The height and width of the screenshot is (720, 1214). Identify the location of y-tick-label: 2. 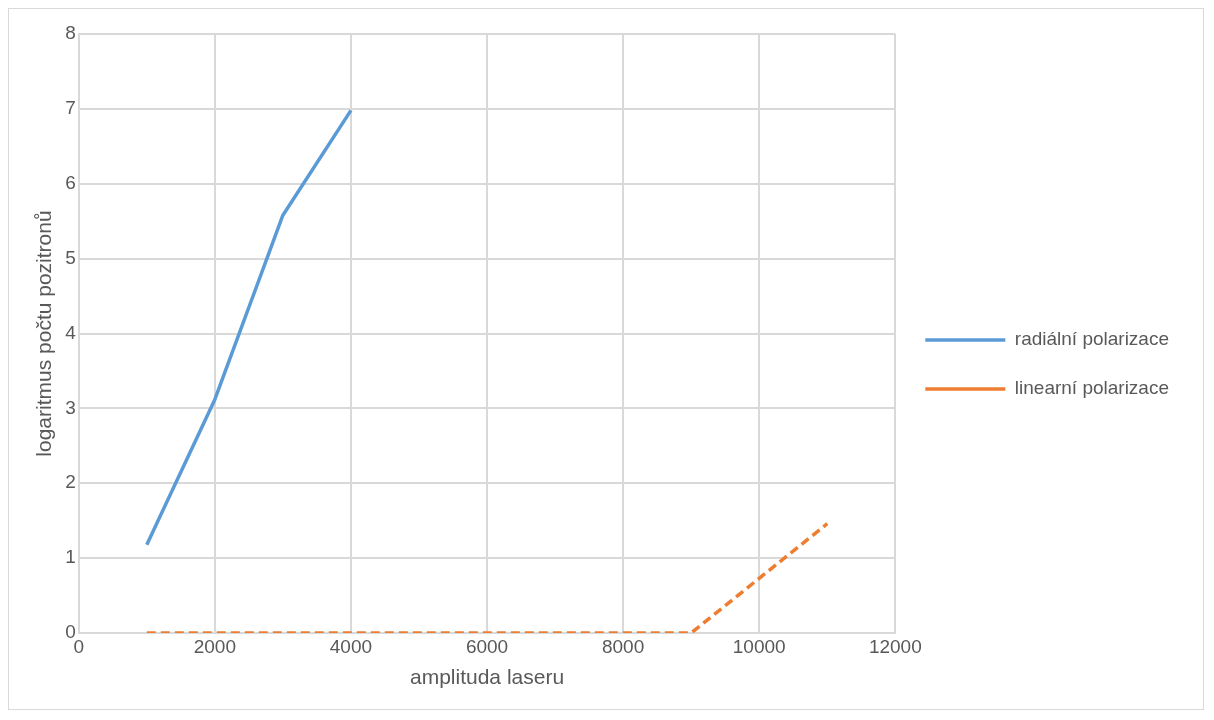
(70, 482).